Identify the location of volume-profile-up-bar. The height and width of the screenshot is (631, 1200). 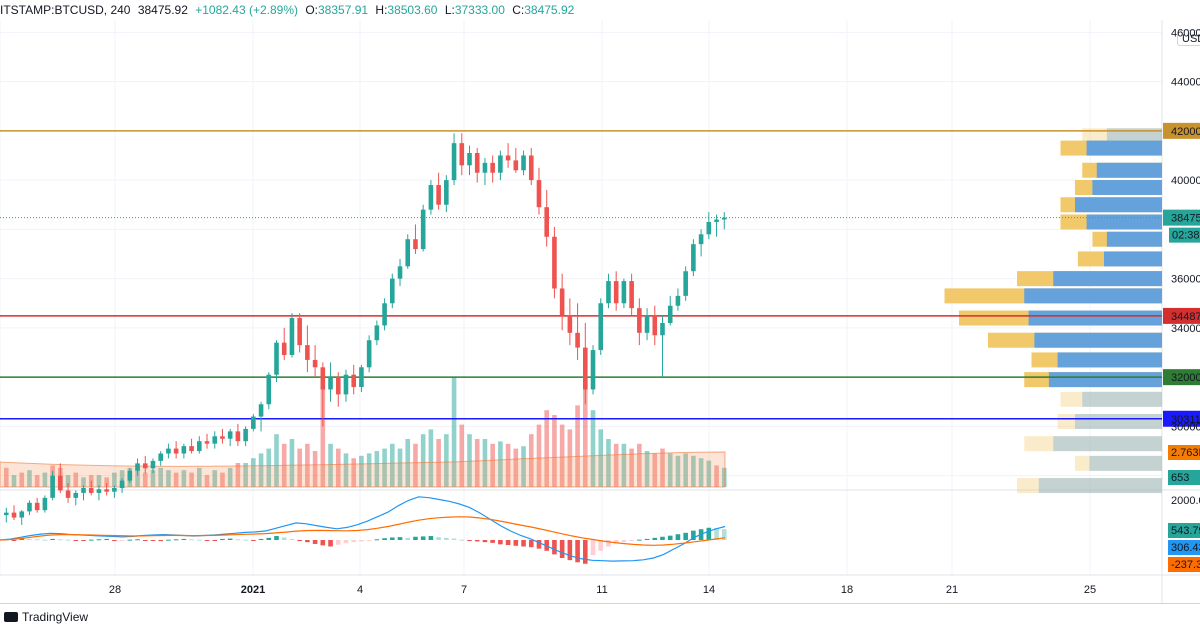
(1111, 399).